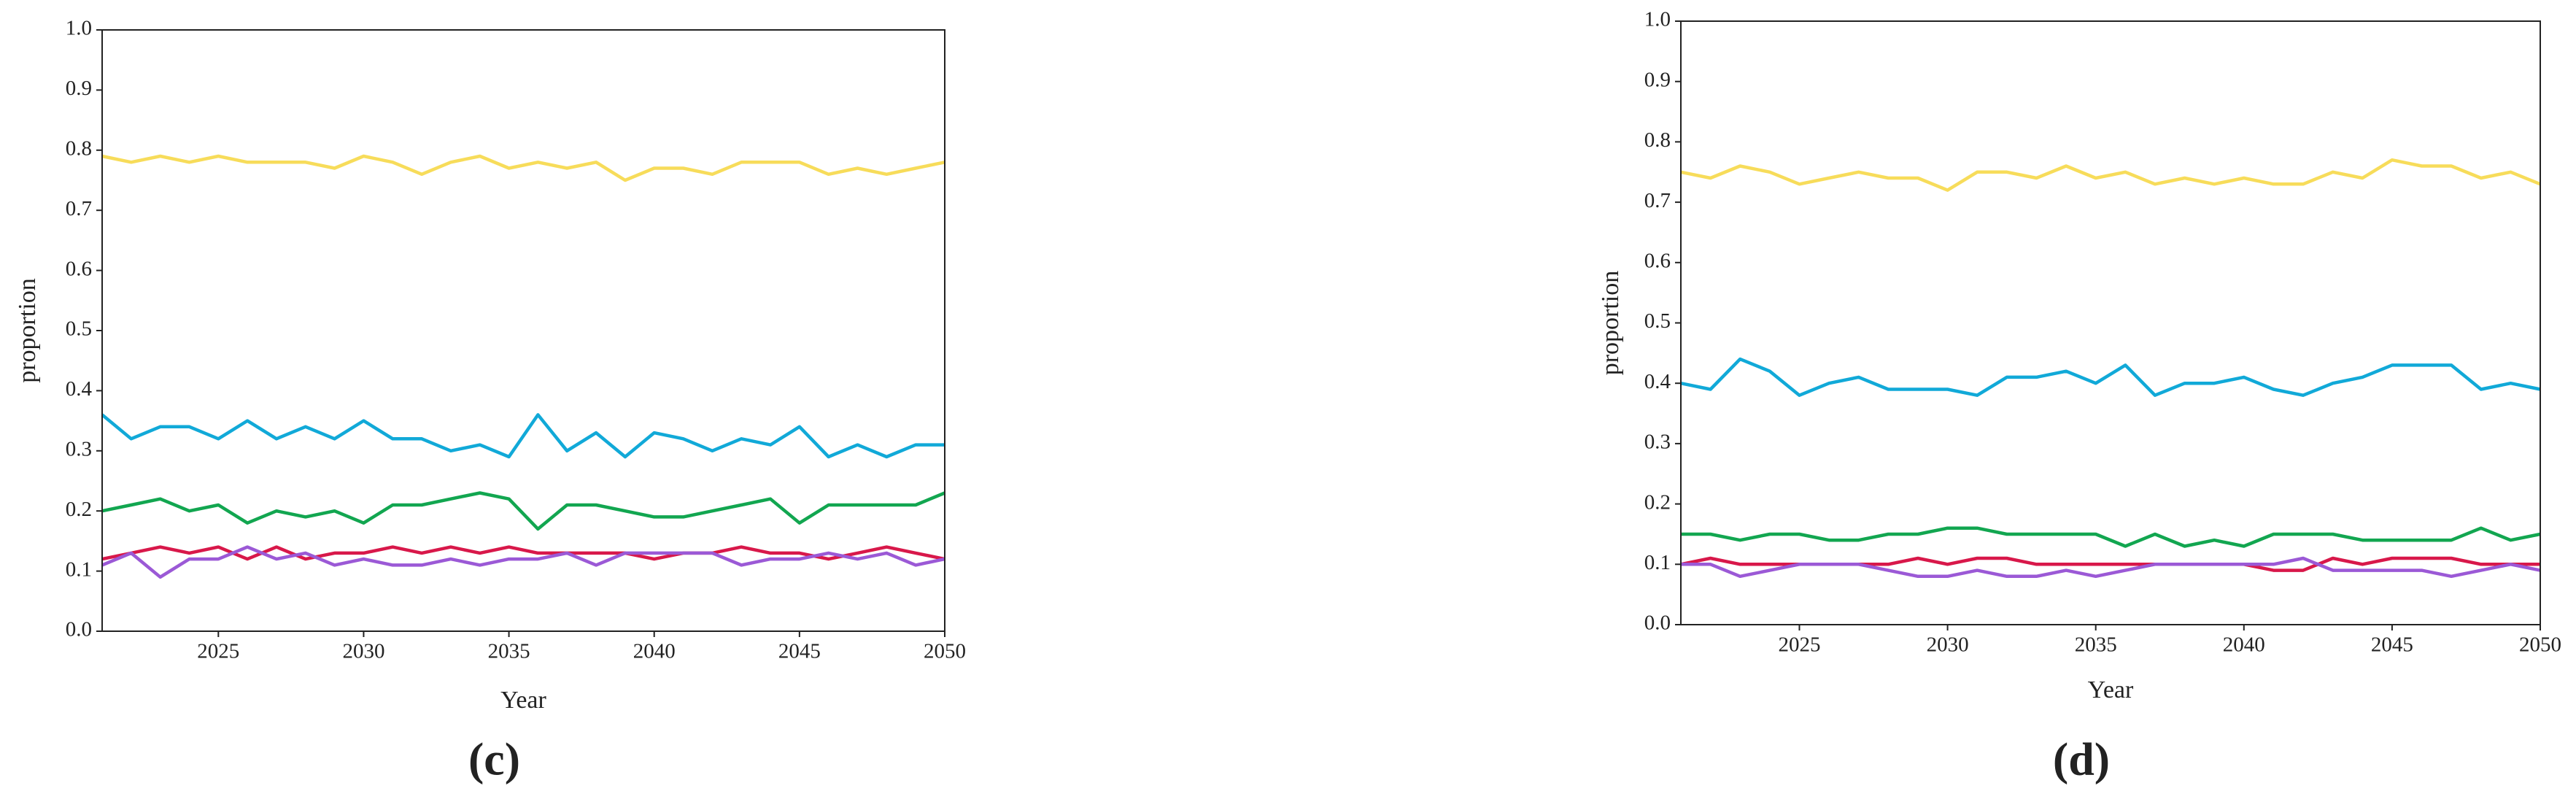 The height and width of the screenshot is (810, 2576). I want to click on caption: (d), so click(2081, 759).